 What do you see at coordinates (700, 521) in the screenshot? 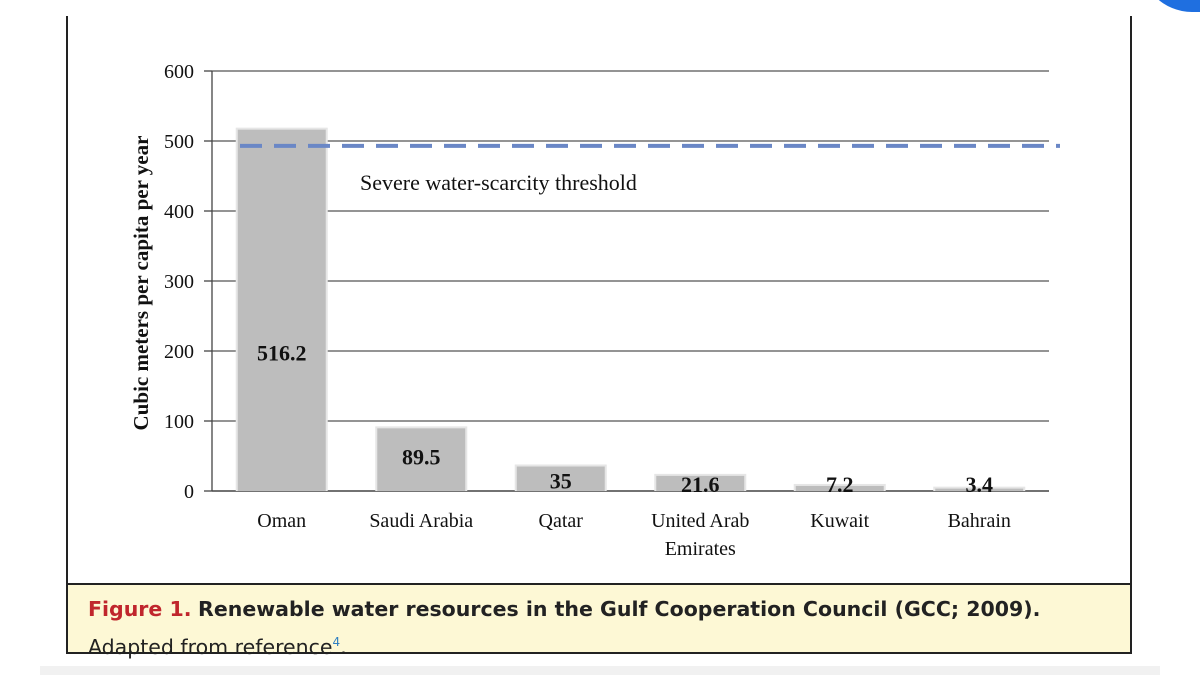
I see `x-tick-label-3-line-0: United Arab` at bounding box center [700, 521].